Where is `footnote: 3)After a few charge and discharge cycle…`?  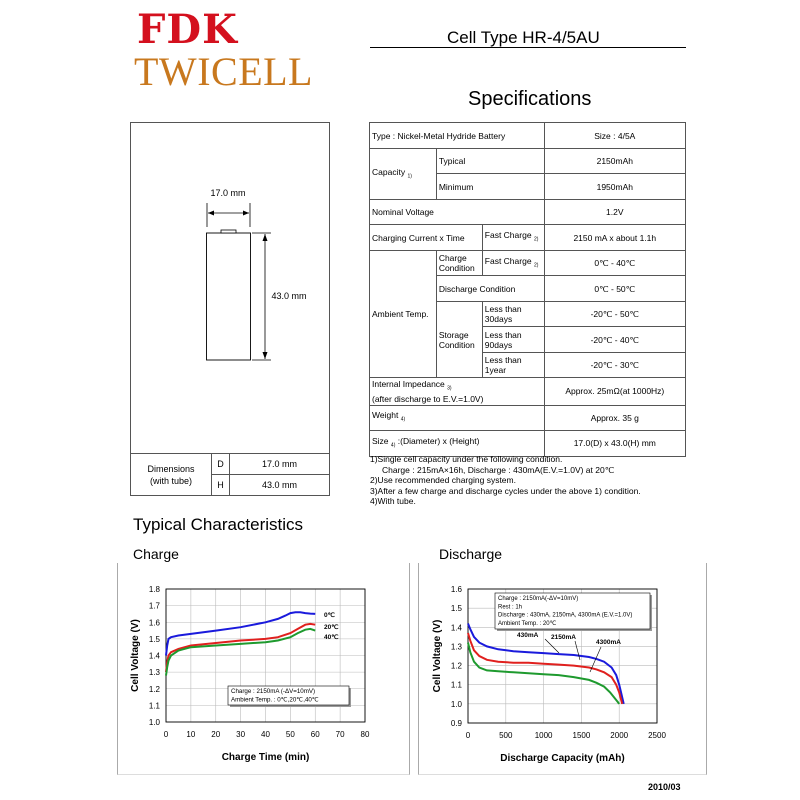
footnote: 3)After a few charge and discharge cycle… is located at coordinates (505, 490).